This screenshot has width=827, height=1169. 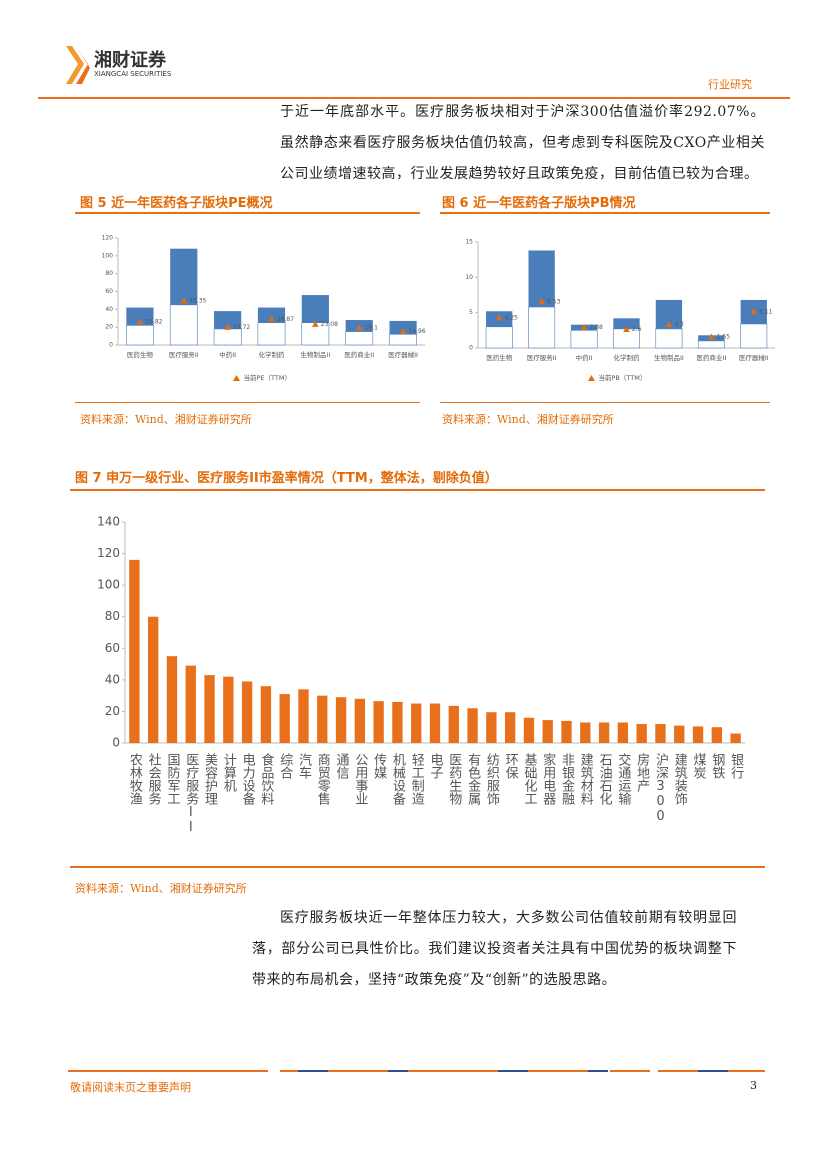 I want to click on x-tick-label: 轻工制造, so click(x=417, y=779).